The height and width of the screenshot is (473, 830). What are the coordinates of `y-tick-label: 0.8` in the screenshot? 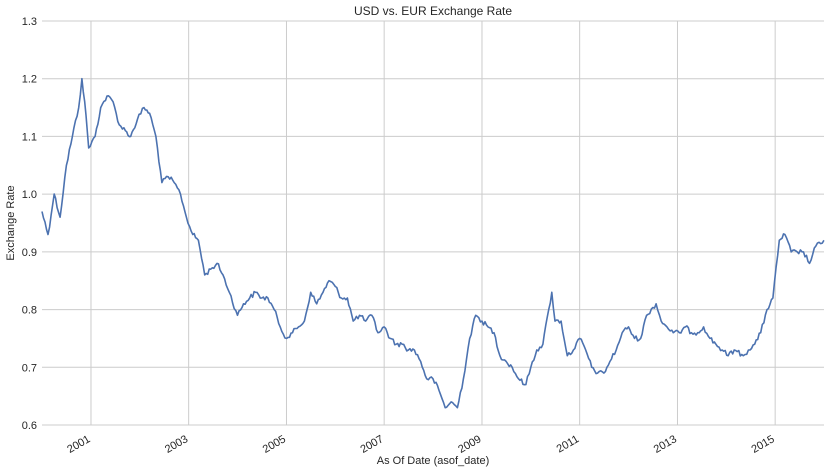 It's located at (29, 311).